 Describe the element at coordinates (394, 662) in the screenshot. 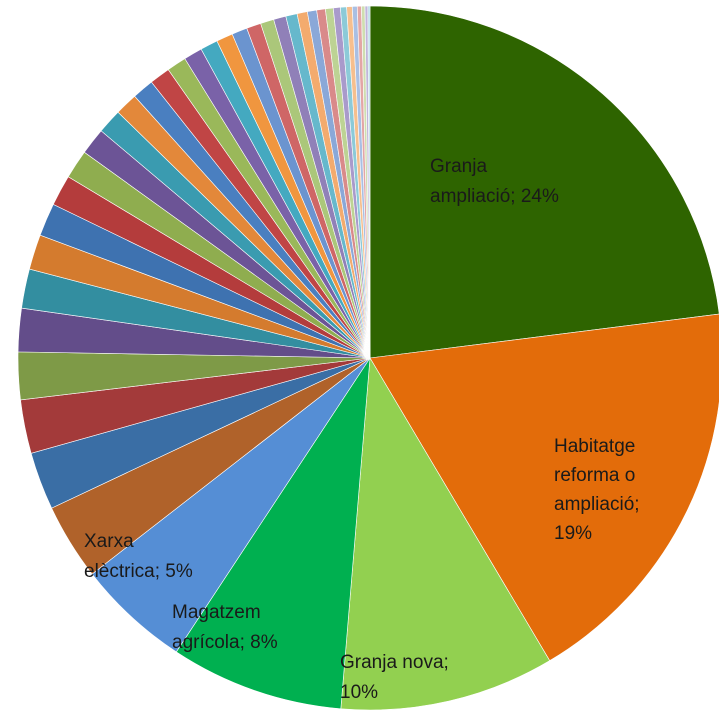

I see `slice-label-line: Granja nova;` at that location.